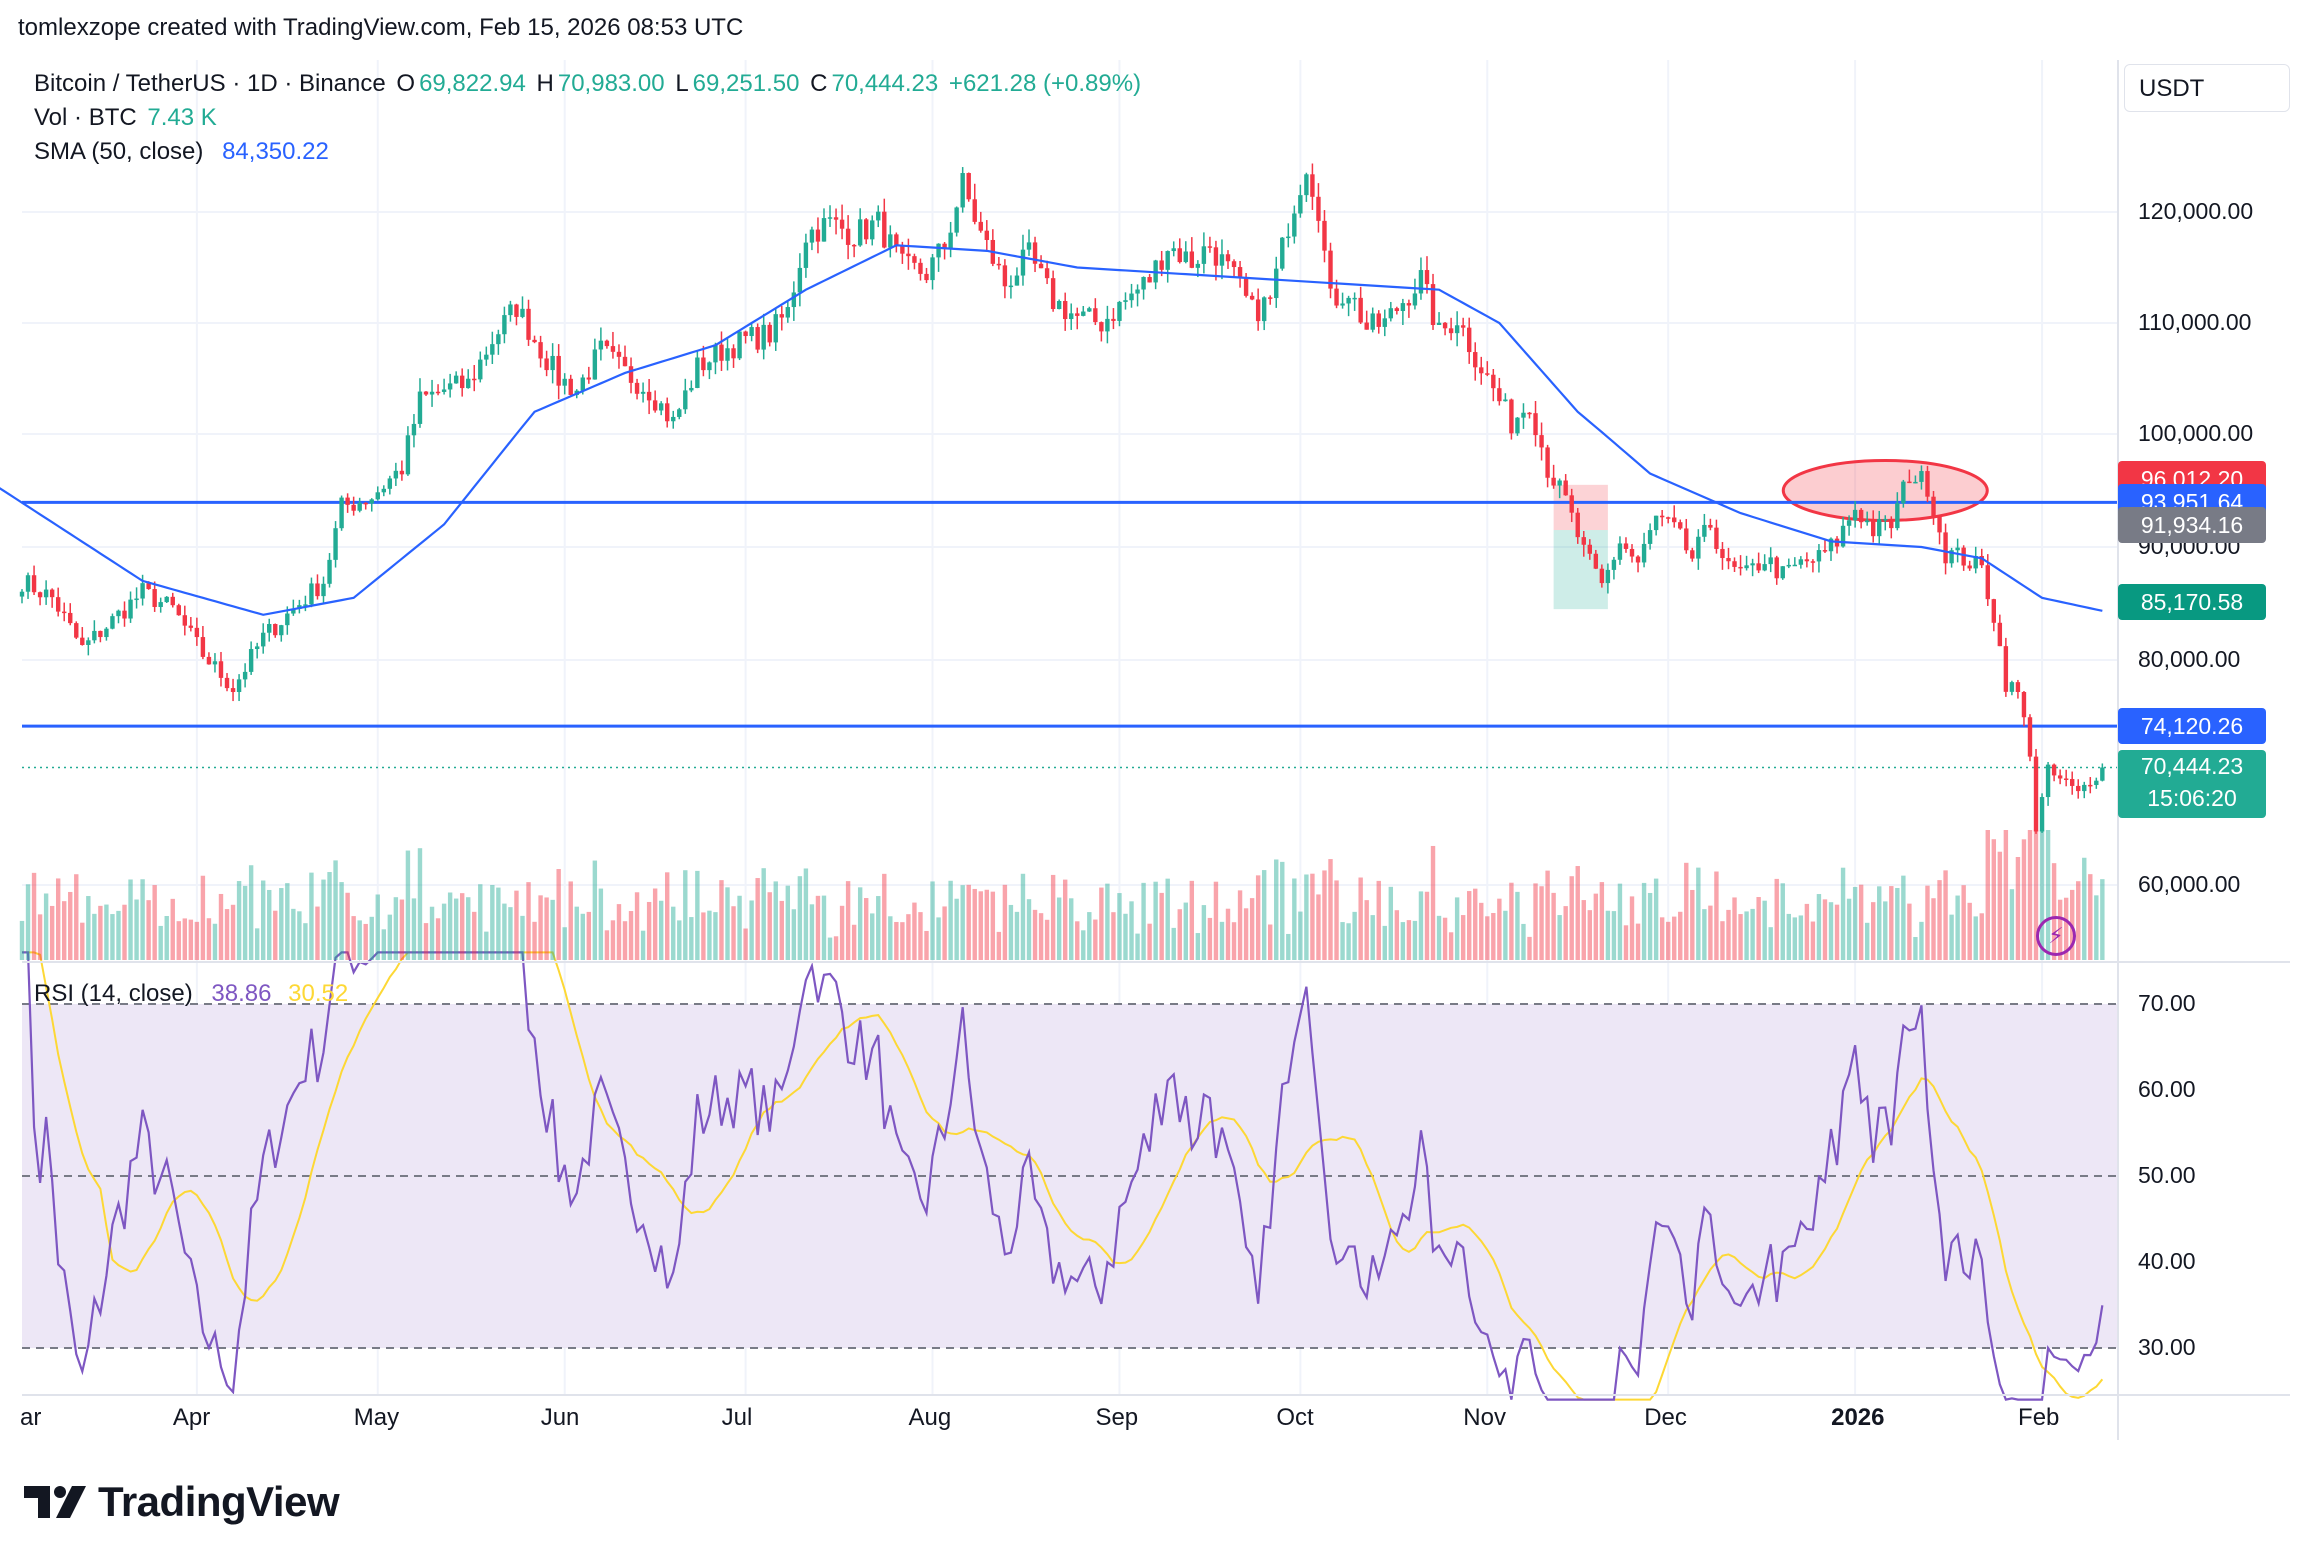 The height and width of the screenshot is (1560, 2308). What do you see at coordinates (119, 151) in the screenshot?
I see `sma-label: SMA (50, close)` at bounding box center [119, 151].